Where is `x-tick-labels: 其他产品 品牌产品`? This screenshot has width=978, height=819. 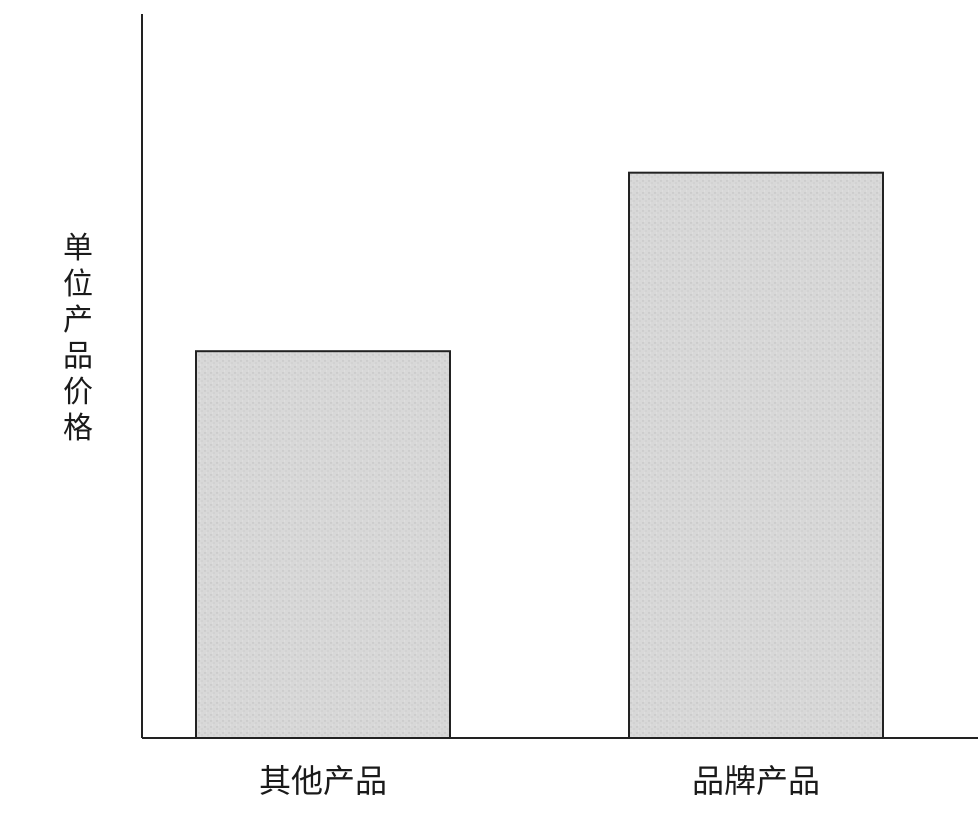
x-tick-labels: 其他产品 品牌产品 is located at coordinates (539, 781).